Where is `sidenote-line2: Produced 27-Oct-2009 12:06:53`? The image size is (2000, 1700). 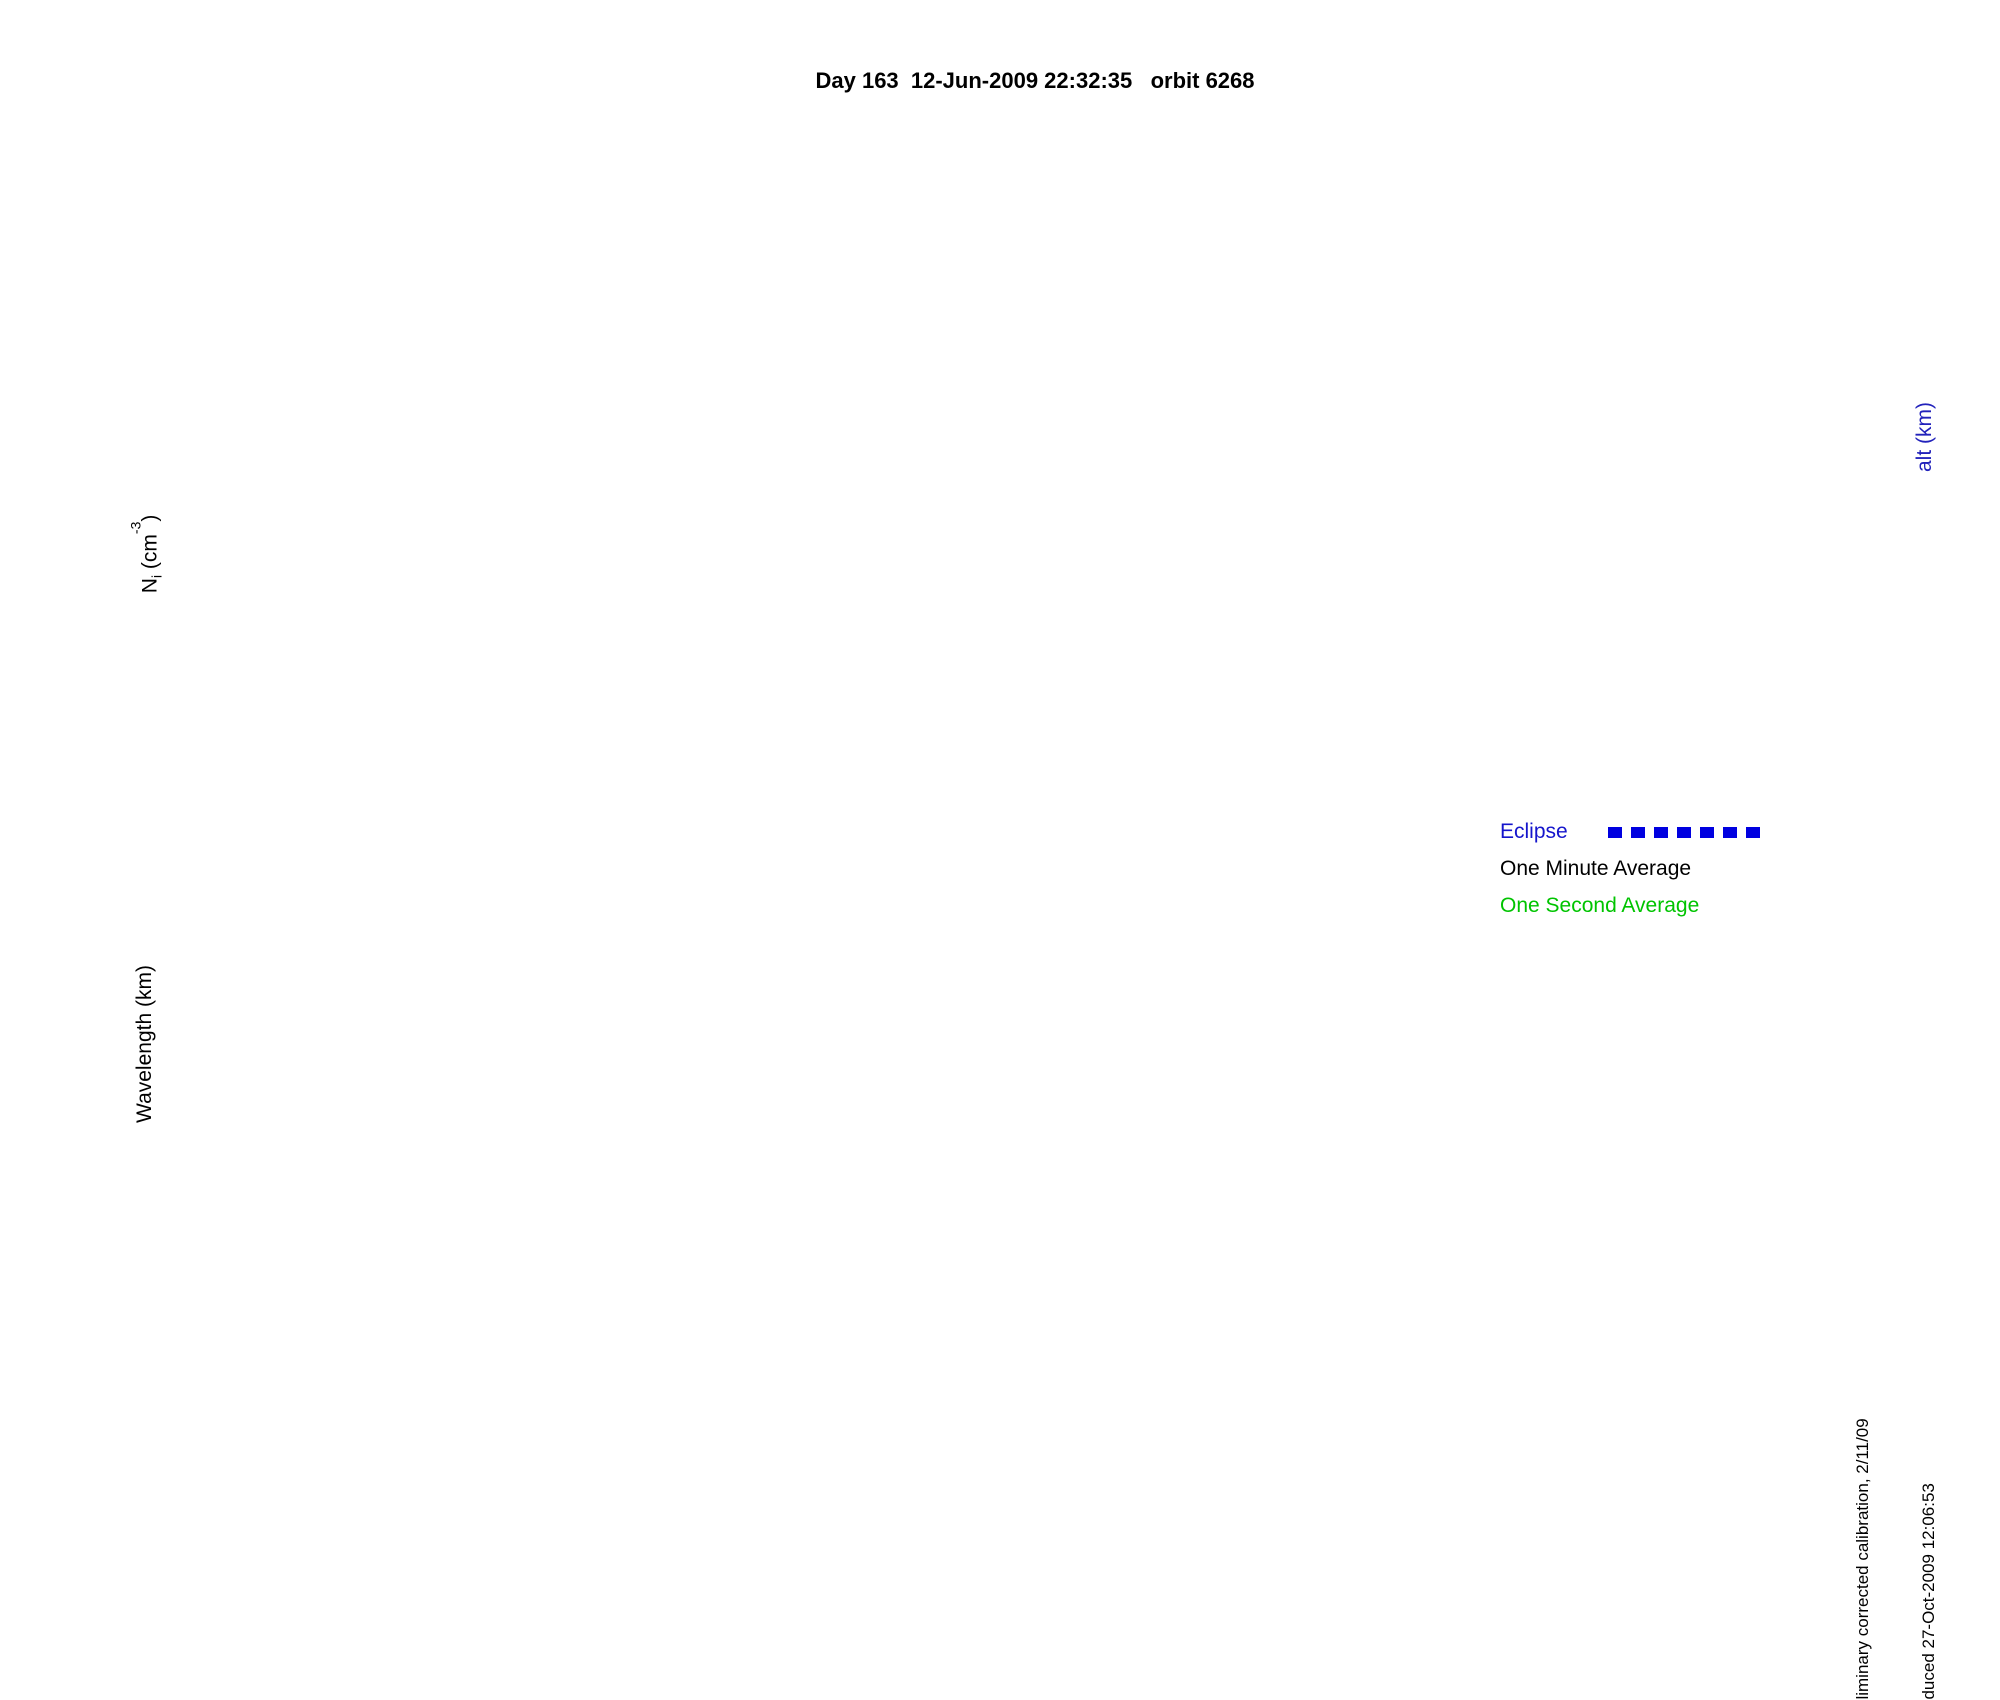
sidenote-line2: Produced 27-Oct-2009 12:06:53 is located at coordinates (1928, 1591).